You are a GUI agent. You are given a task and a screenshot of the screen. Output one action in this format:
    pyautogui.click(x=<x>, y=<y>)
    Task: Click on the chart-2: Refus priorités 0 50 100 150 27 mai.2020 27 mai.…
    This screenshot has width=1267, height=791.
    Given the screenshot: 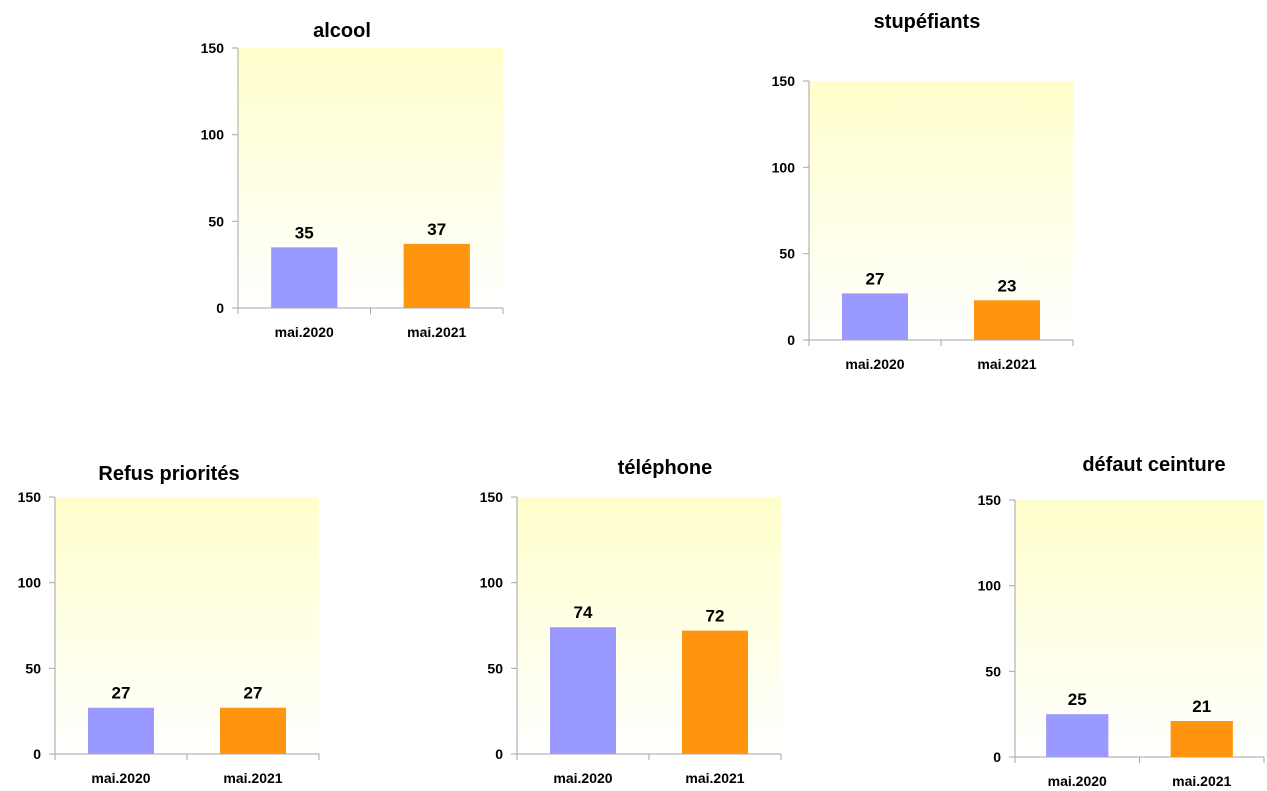 What is the action you would take?
    pyautogui.click(x=169, y=624)
    